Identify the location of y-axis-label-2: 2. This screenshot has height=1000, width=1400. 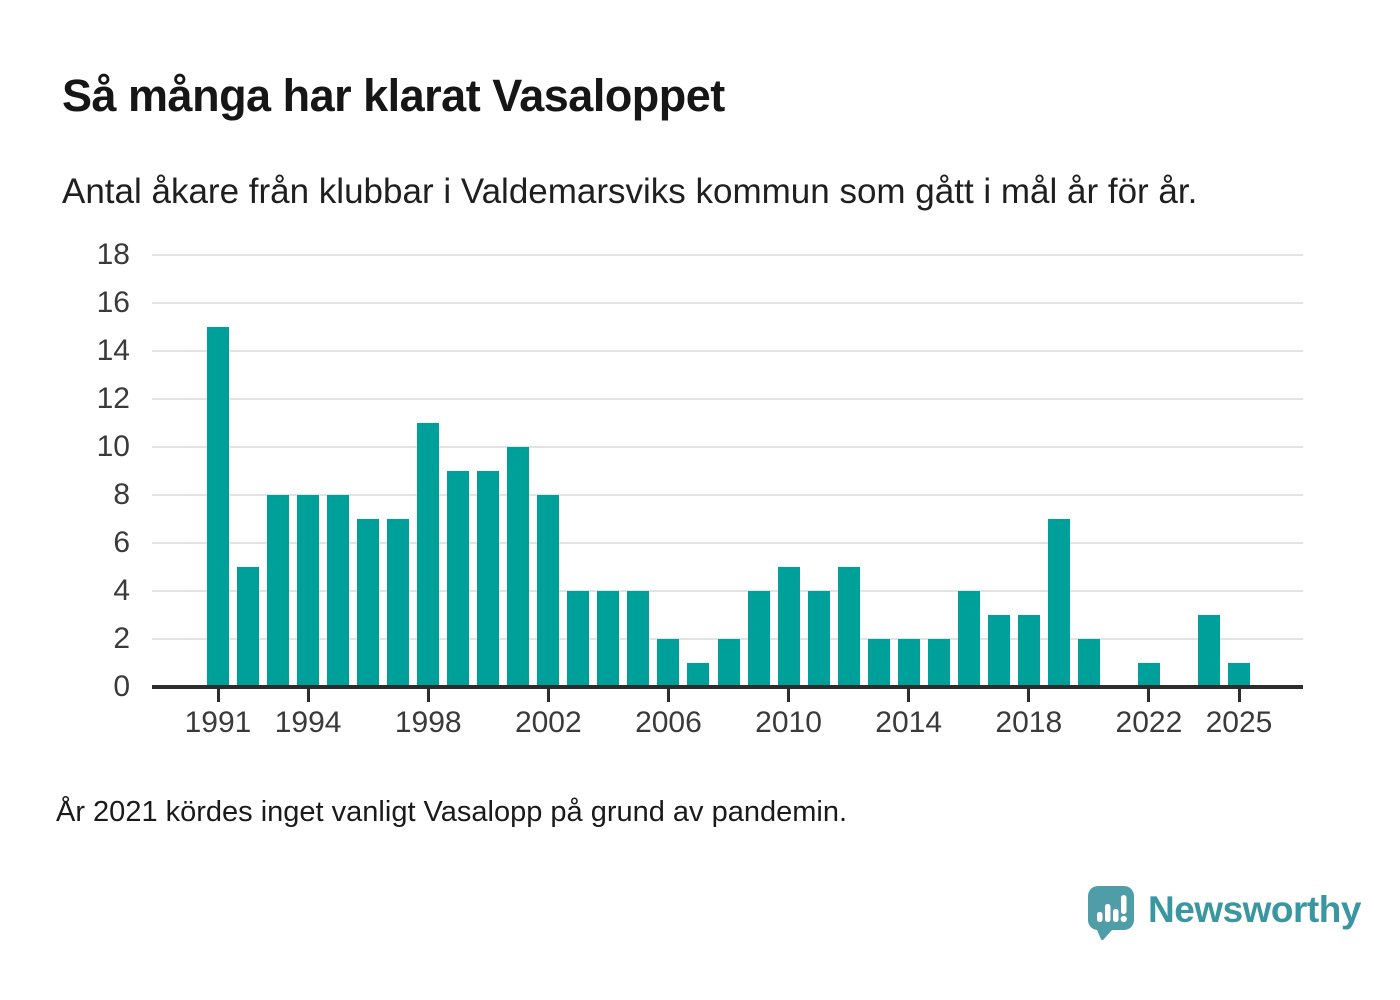
(121, 638).